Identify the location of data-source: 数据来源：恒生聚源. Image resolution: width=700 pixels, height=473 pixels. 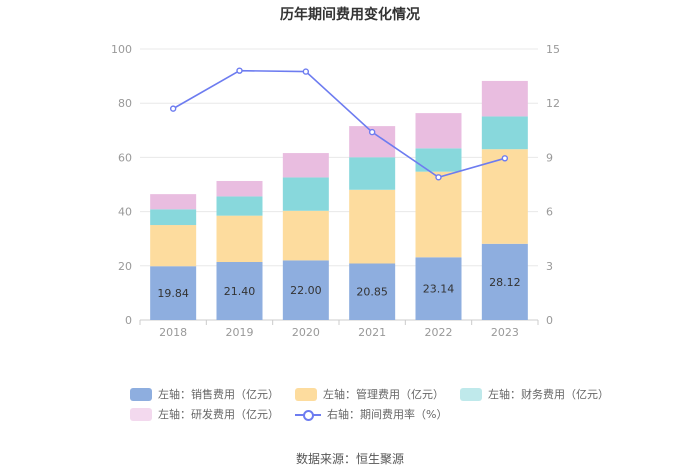
(349, 459).